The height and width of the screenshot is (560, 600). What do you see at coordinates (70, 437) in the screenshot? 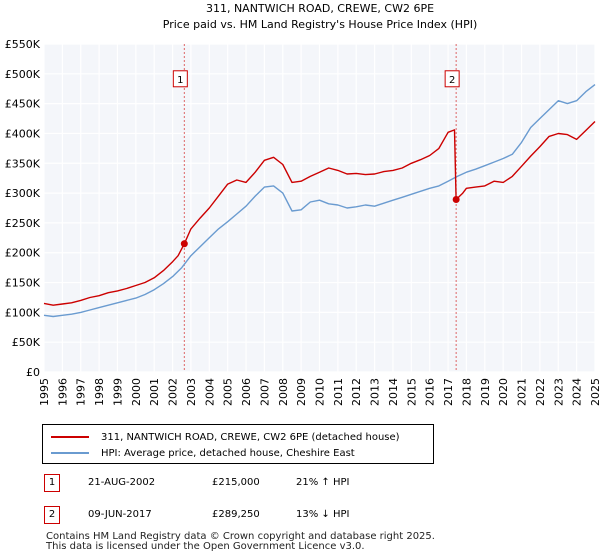
I see `legend-swatch-property` at bounding box center [70, 437].